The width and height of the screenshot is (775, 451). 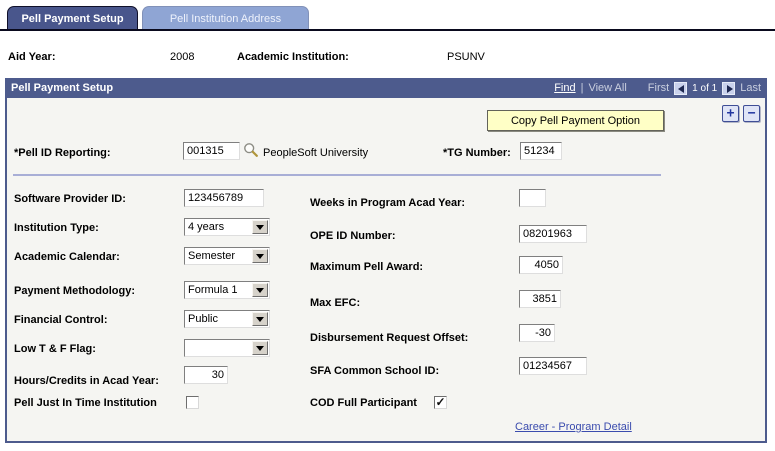 I want to click on academic-calendar-label: Academic Calendar:, so click(x=67, y=257).